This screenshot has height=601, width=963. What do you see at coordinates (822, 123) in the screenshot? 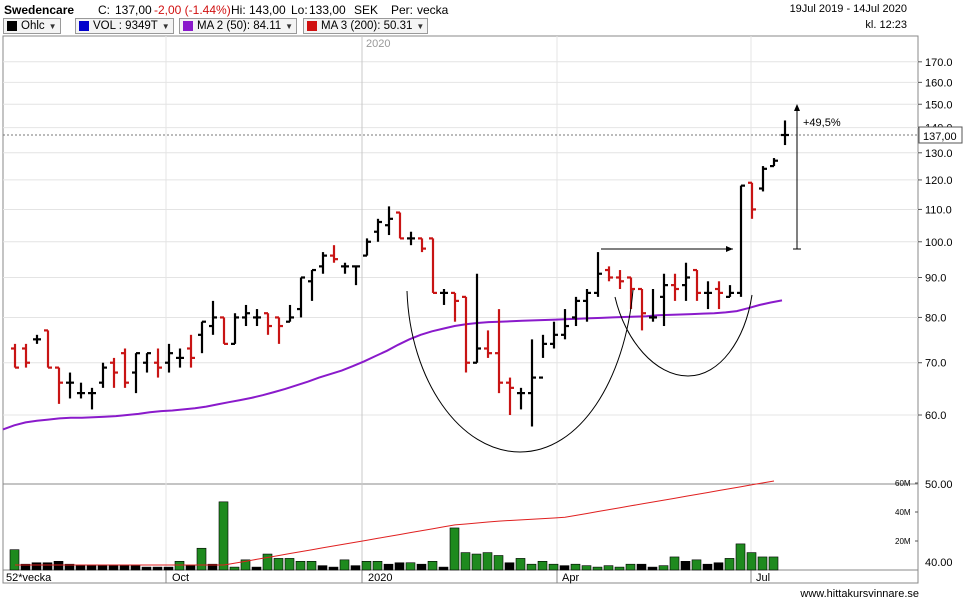
I see `gain-annotation: +49,5%` at bounding box center [822, 123].